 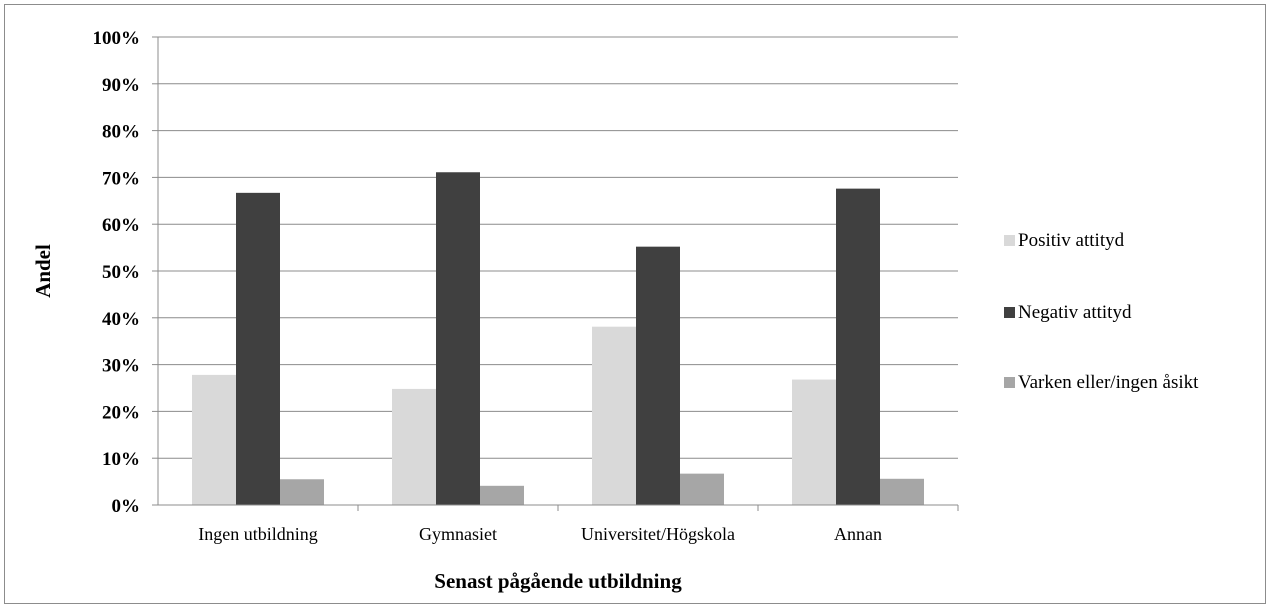 What do you see at coordinates (121, 272) in the screenshot?
I see `y-tick-label: 50%` at bounding box center [121, 272].